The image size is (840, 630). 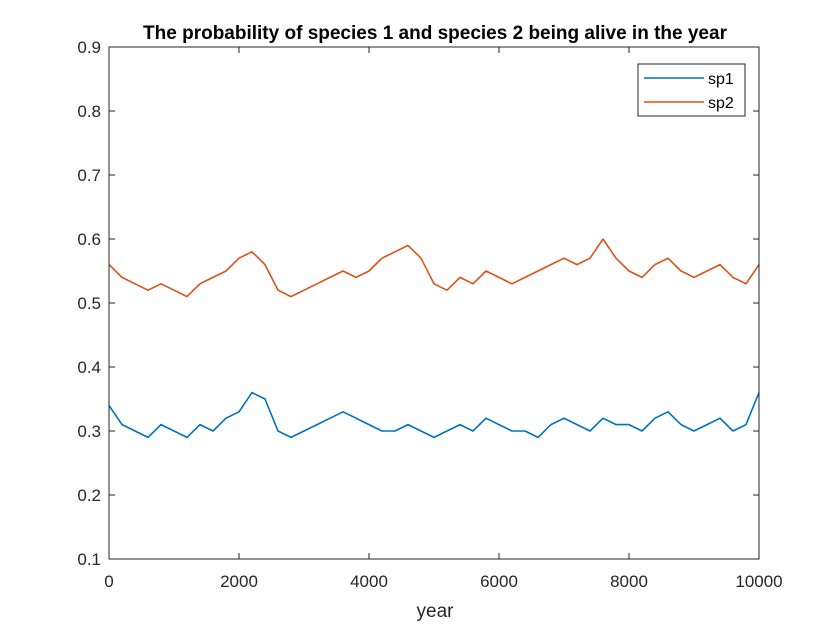 I want to click on x-tick-label: 4000, so click(x=369, y=581).